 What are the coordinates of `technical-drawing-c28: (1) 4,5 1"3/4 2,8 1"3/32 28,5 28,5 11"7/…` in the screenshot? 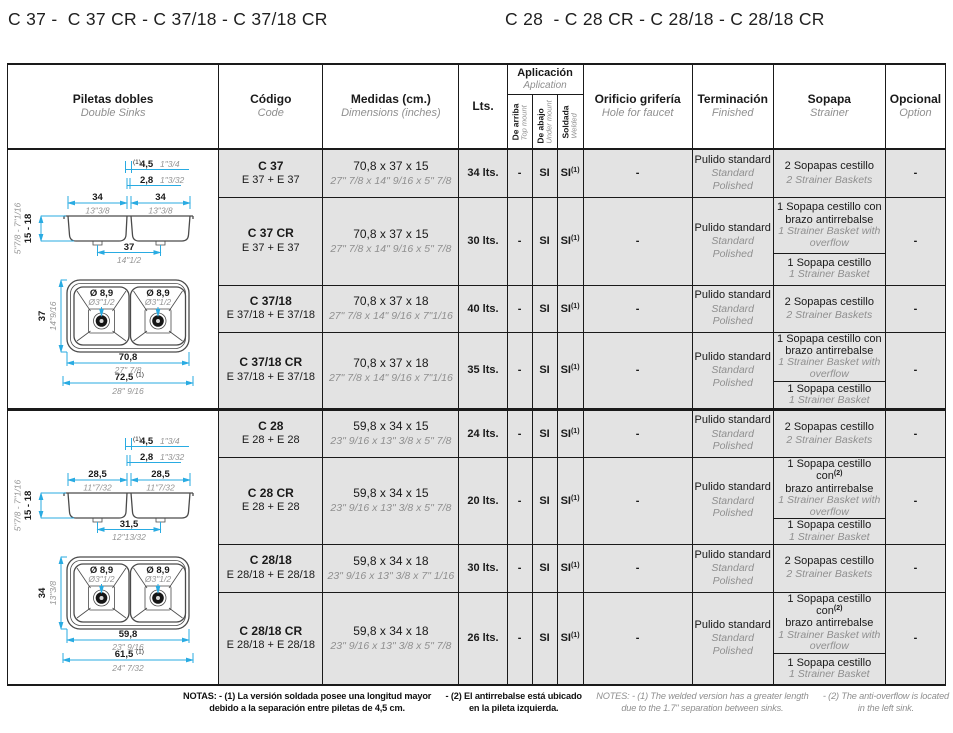 It's located at (103, 554).